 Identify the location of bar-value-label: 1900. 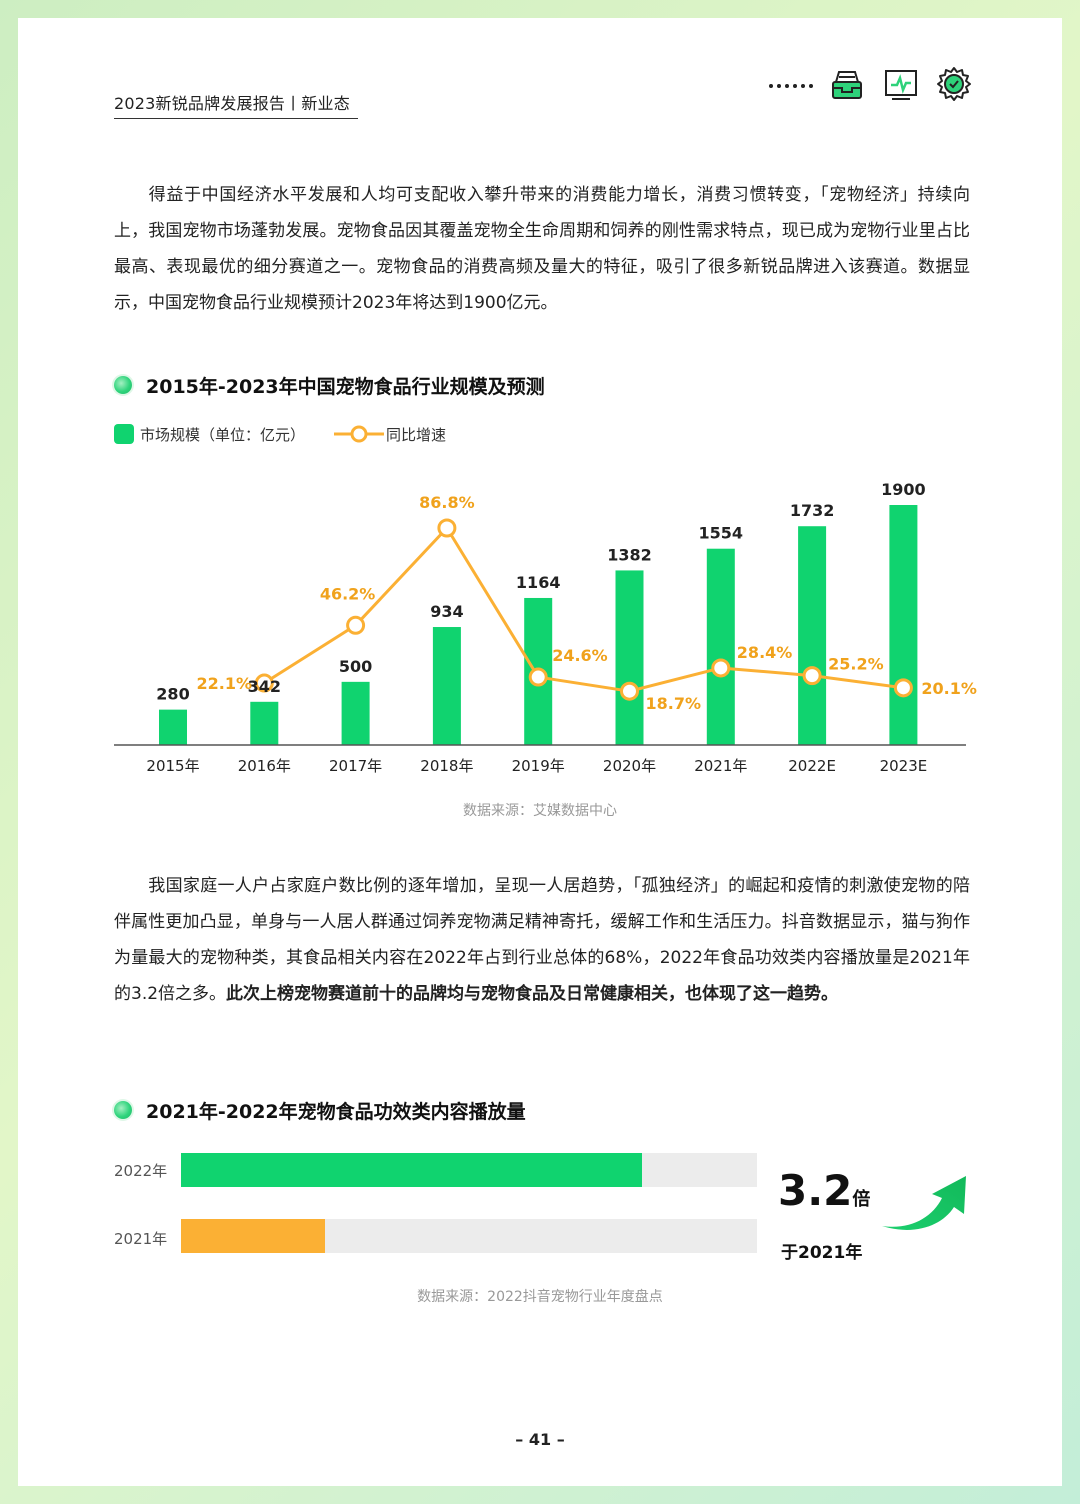
(903, 489).